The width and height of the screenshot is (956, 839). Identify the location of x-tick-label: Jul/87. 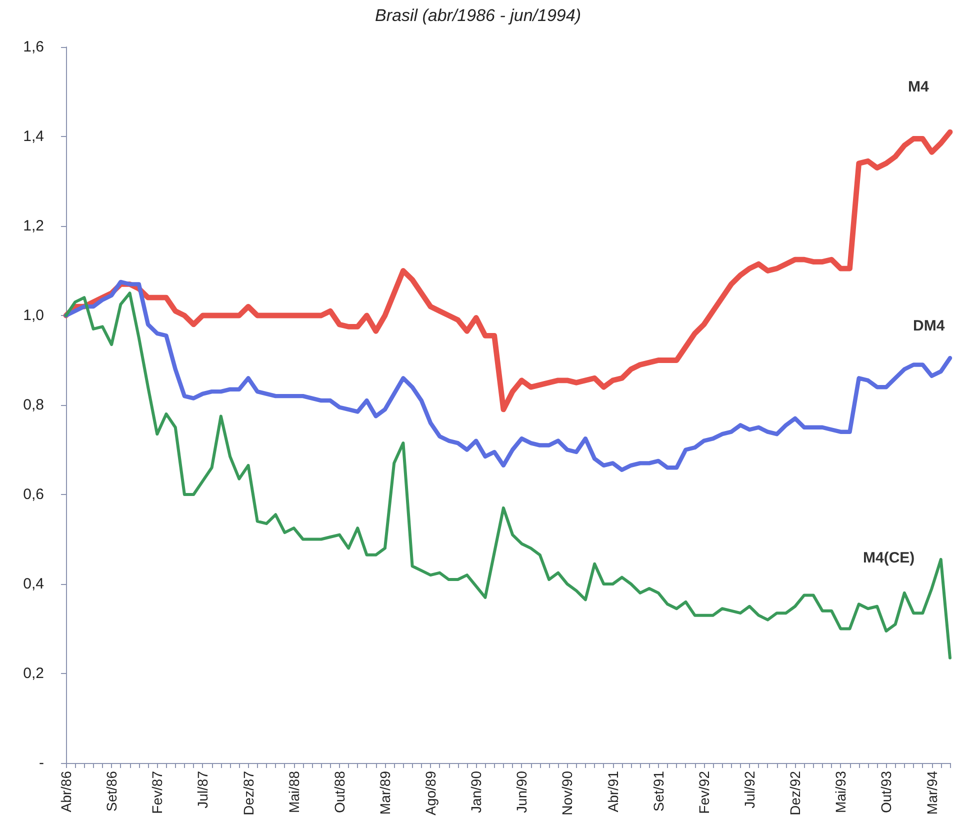
(202, 789).